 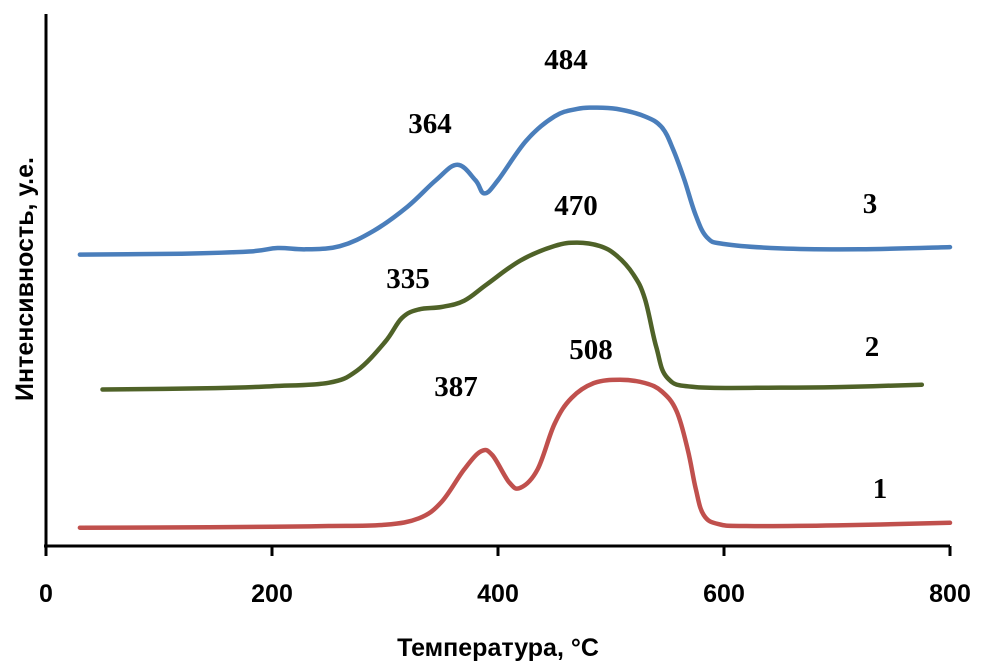 What do you see at coordinates (25, 279) in the screenshot?
I see `y-axis-title: Интенсивность, у.е.` at bounding box center [25, 279].